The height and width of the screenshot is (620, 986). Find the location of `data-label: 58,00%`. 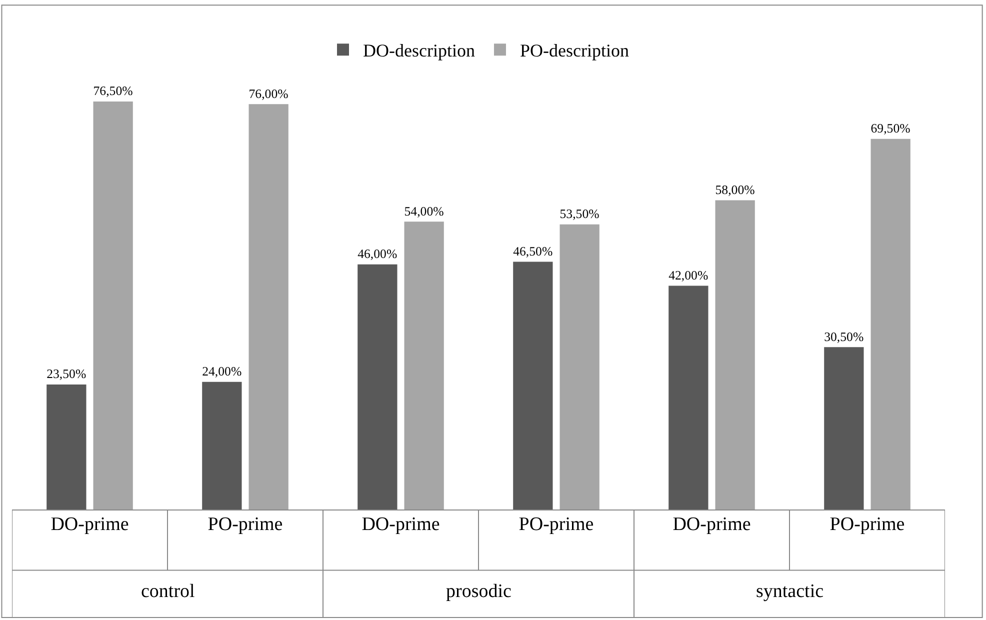

data-label: 58,00% is located at coordinates (735, 189).